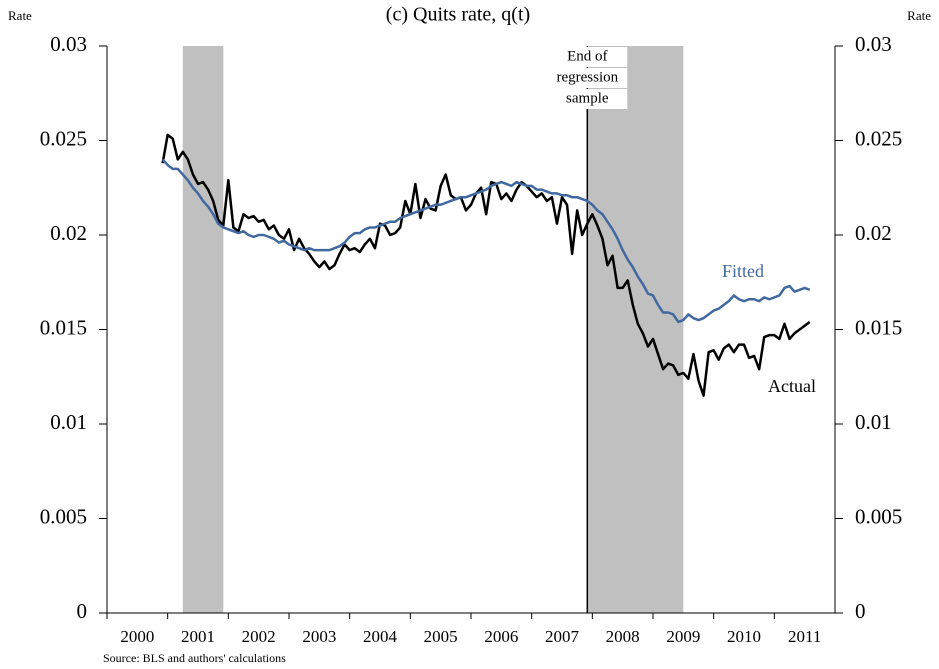 The height and width of the screenshot is (669, 939). What do you see at coordinates (68, 233) in the screenshot?
I see `y-tick-label: 0.02` at bounding box center [68, 233].